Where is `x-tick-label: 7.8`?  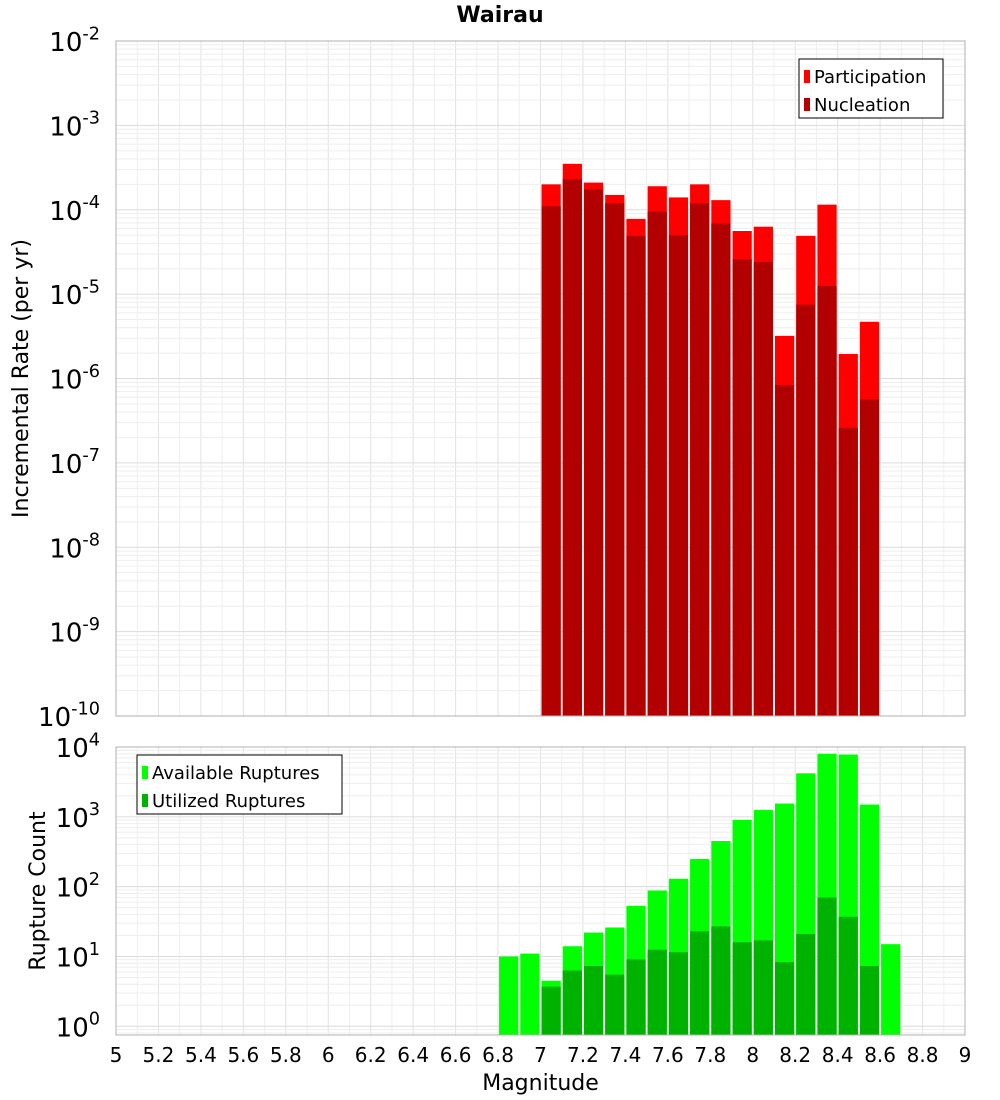
x-tick-label: 7.8 is located at coordinates (710, 1055).